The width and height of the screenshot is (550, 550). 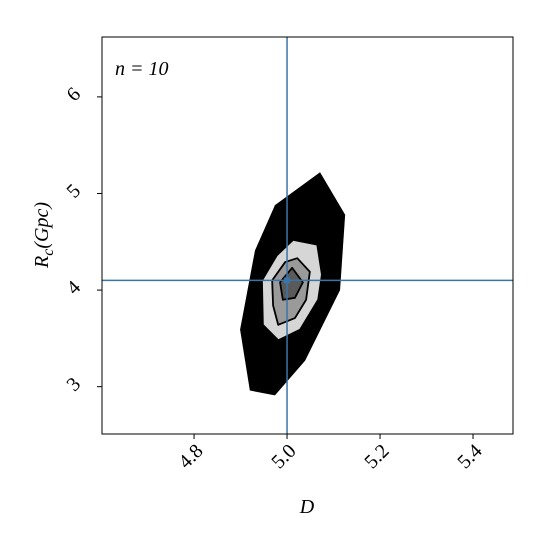 I want to click on y-label-rest: (Gpc), so click(x=42, y=225).